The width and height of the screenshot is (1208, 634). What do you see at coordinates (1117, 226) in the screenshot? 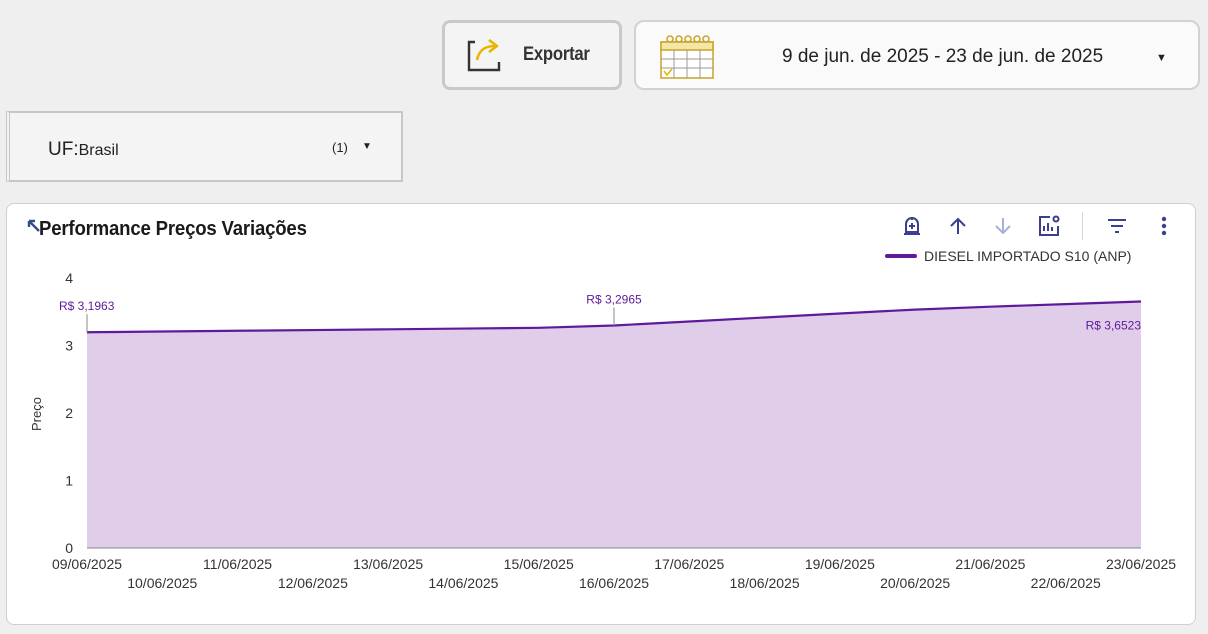
I see `filter-icon` at bounding box center [1117, 226].